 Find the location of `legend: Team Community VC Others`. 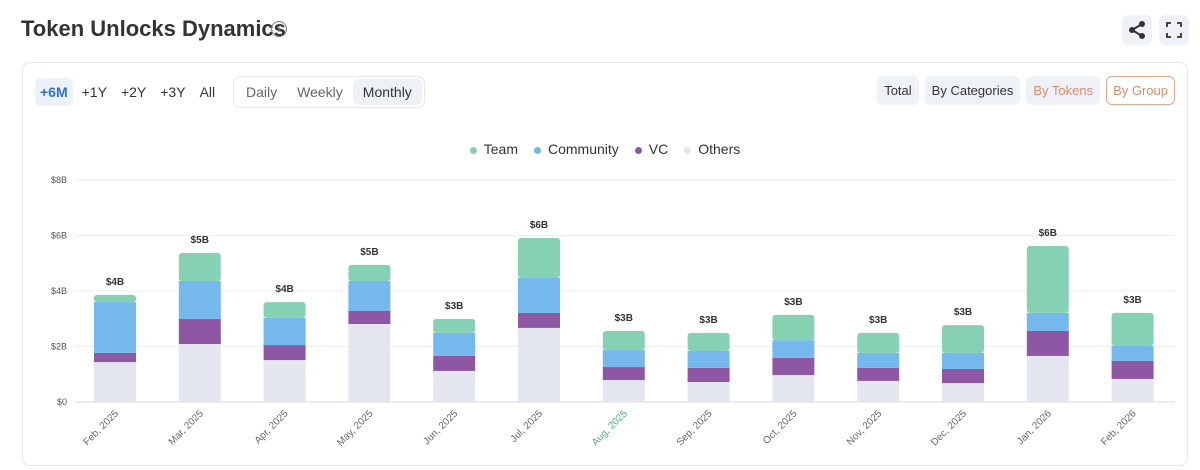

legend: Team Community VC Others is located at coordinates (600, 149).